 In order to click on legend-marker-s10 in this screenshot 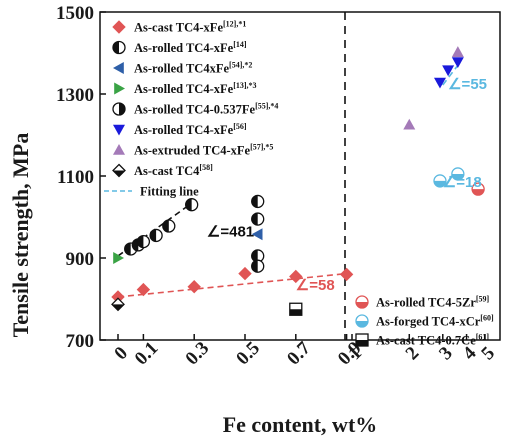, I will do `click(362, 321)`.